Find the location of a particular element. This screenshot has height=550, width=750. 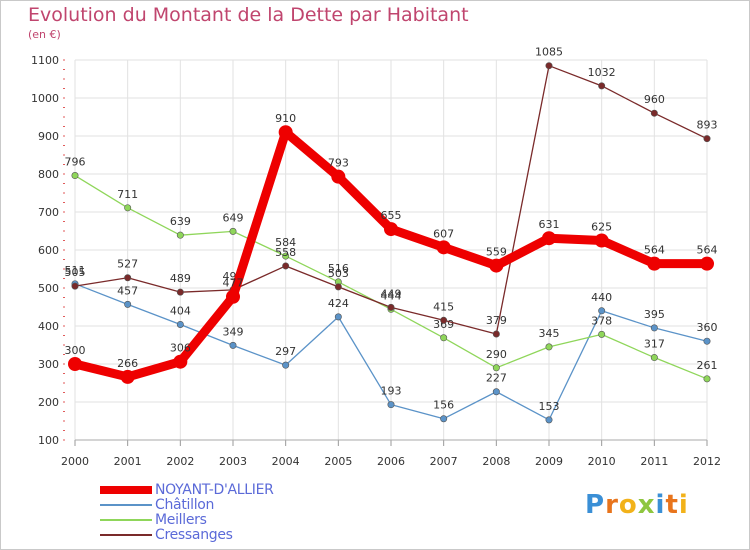

data-label: 297 is located at coordinates (285, 351).